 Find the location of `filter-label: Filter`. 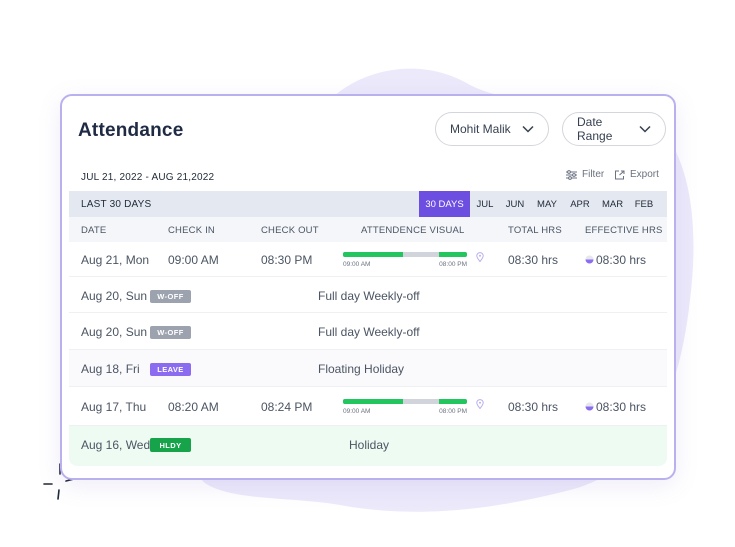

filter-label: Filter is located at coordinates (593, 174).